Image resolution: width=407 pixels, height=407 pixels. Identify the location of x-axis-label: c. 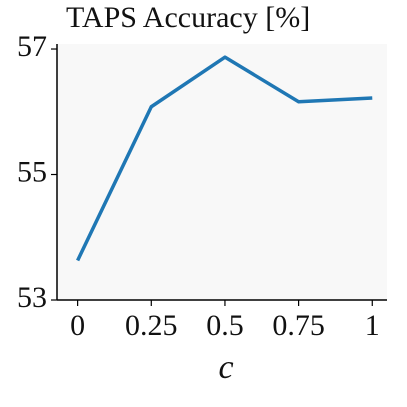
(225, 367).